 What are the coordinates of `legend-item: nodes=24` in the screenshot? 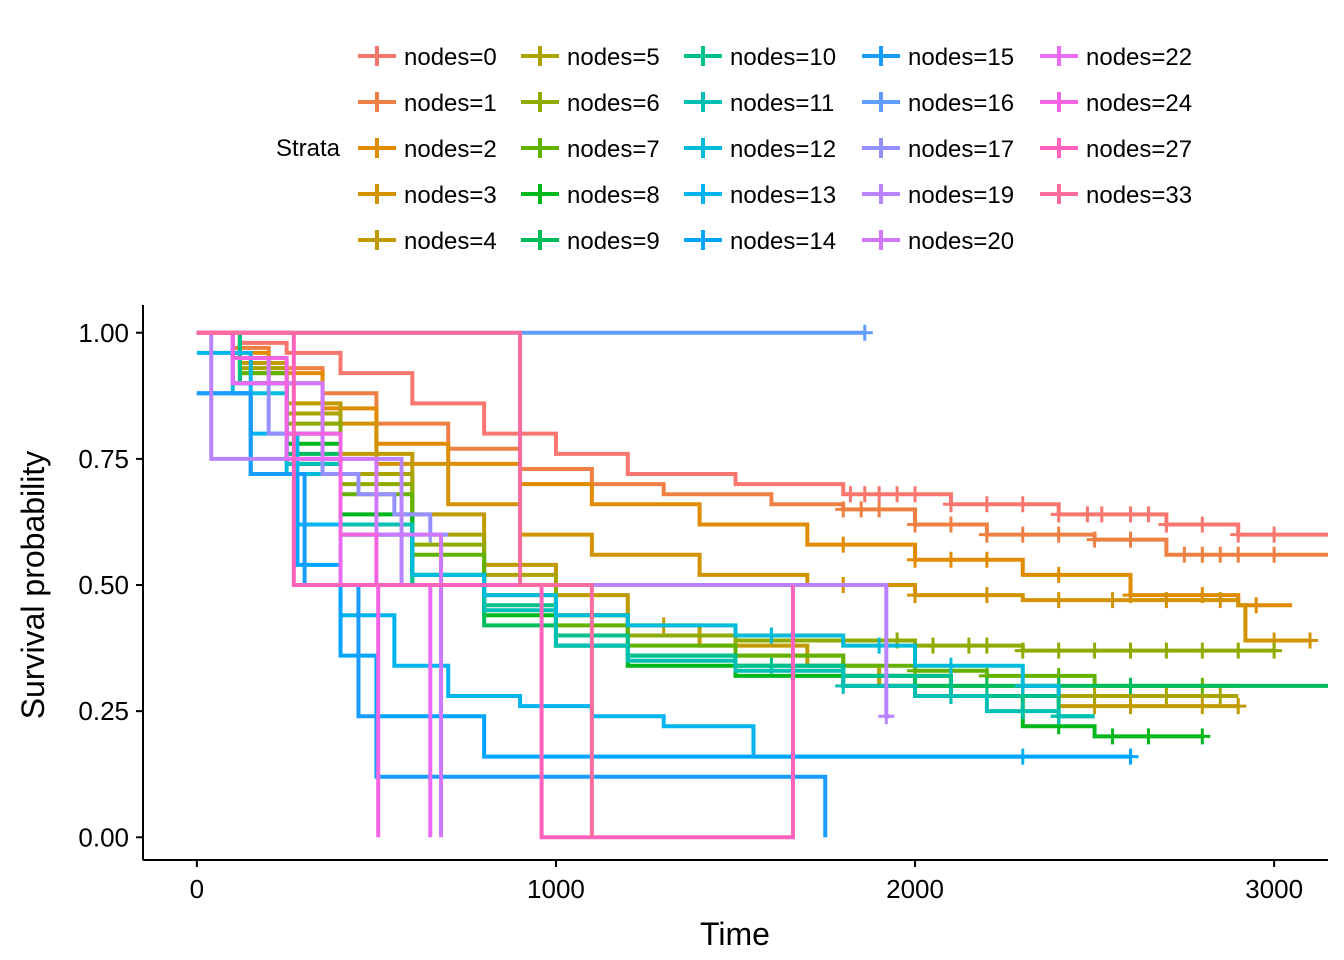 It's located at (1116, 103).